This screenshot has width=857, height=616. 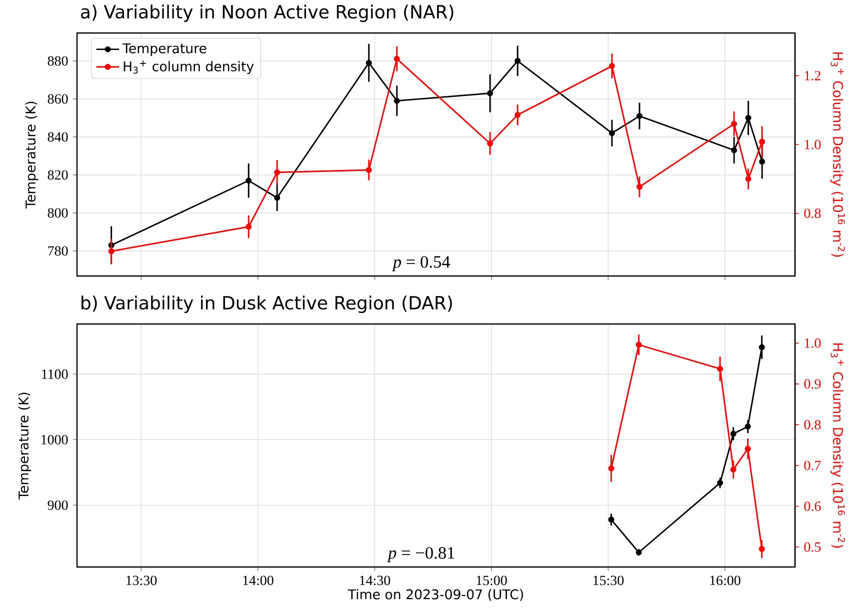 What do you see at coordinates (608, 581) in the screenshot?
I see `x-tick-label: 15:30` at bounding box center [608, 581].